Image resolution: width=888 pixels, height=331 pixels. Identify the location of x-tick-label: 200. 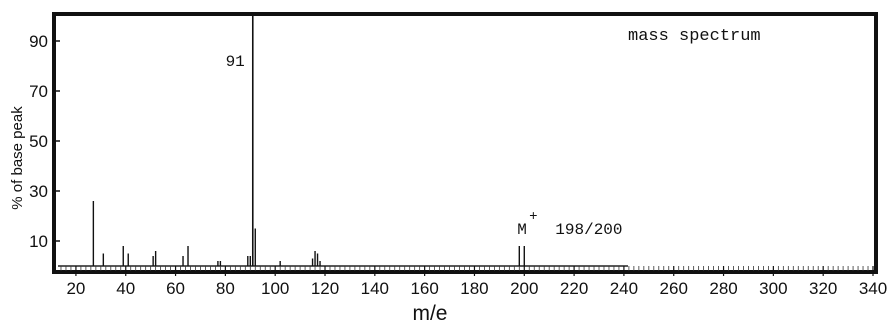
(524, 288).